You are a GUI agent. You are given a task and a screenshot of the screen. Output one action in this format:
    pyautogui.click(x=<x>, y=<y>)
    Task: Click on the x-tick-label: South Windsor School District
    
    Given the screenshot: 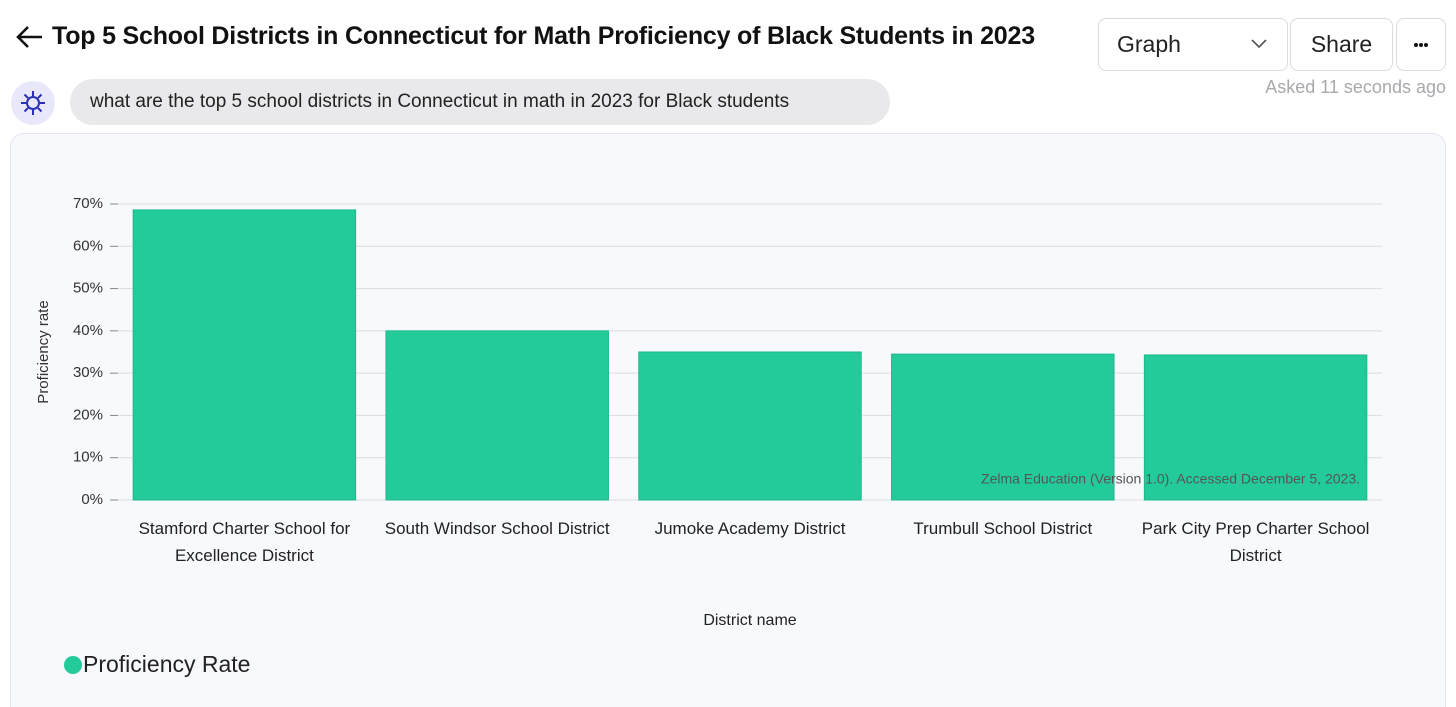 What is the action you would take?
    pyautogui.click(x=497, y=528)
    